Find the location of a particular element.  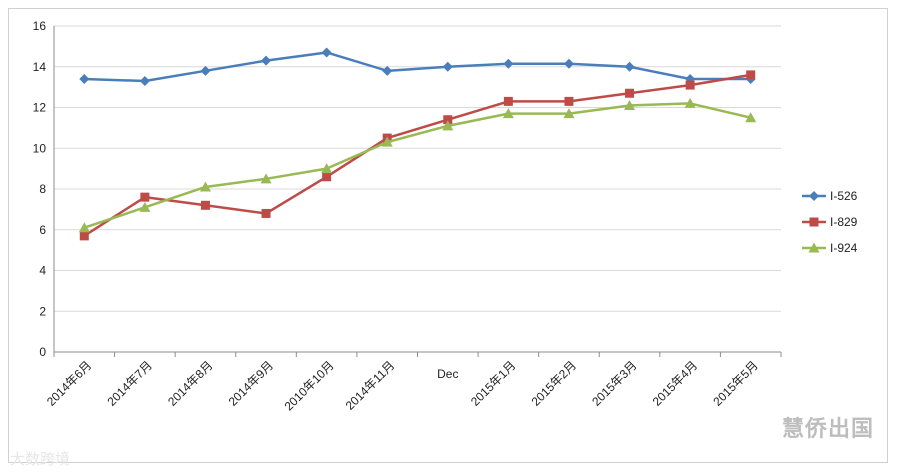

y-tick-label: 16 is located at coordinates (40, 26).